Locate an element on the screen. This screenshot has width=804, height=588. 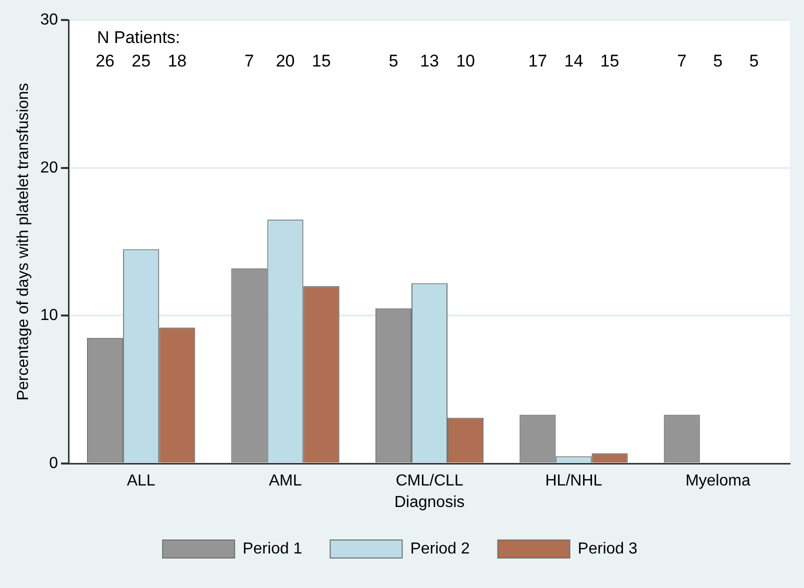
x-tick-label: AML is located at coordinates (285, 481).